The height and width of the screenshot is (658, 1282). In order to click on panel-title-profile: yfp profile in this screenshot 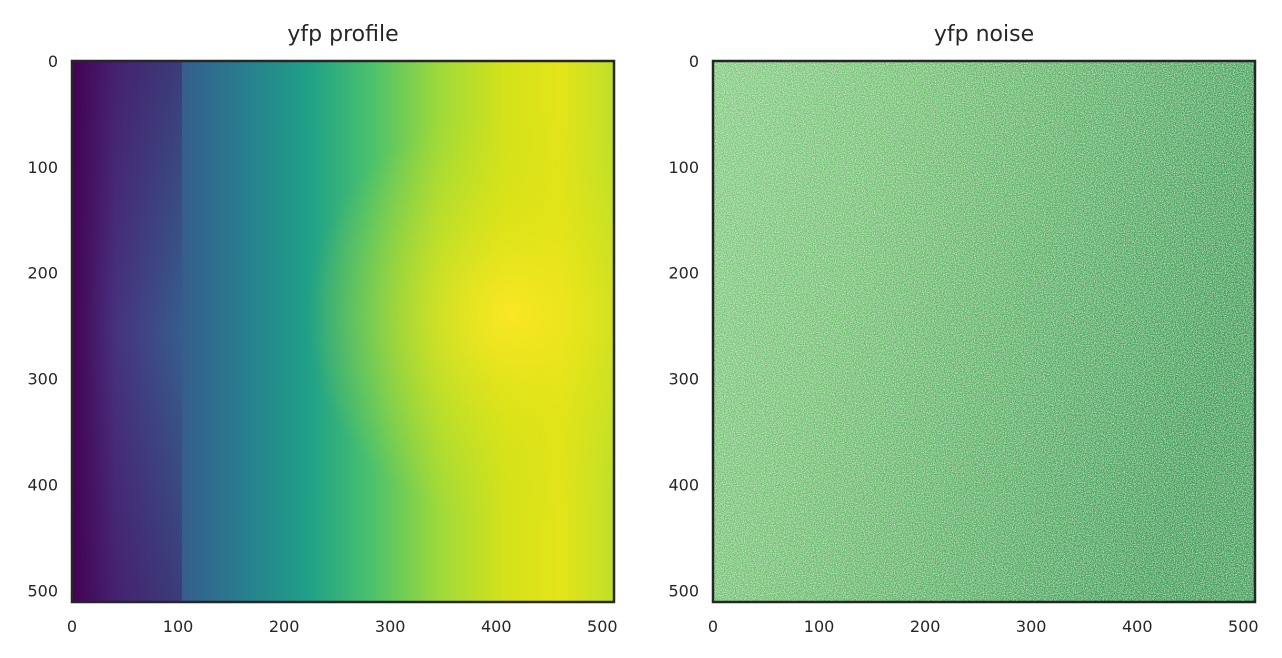, I will do `click(342, 34)`.